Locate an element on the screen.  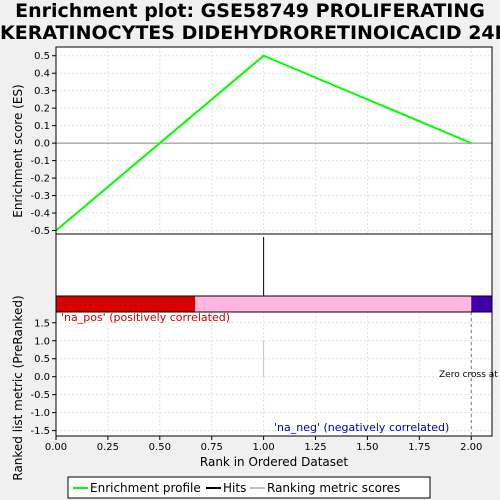
es-ytick-label-0: 0.5 is located at coordinates (42, 56).